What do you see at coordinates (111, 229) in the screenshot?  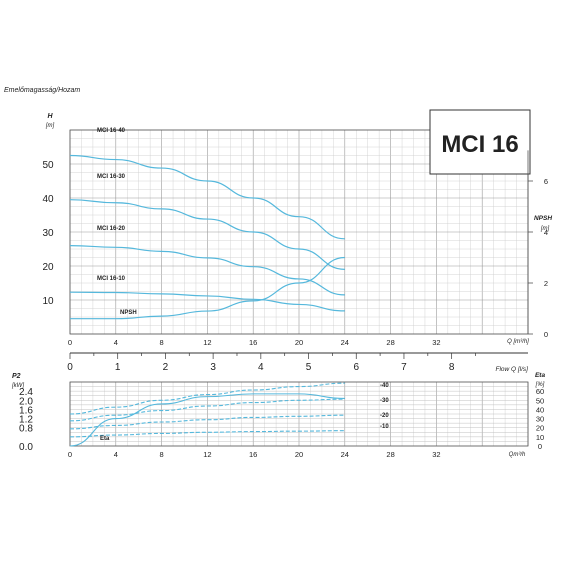 I see `series-label: MCI 16-20` at bounding box center [111, 229].